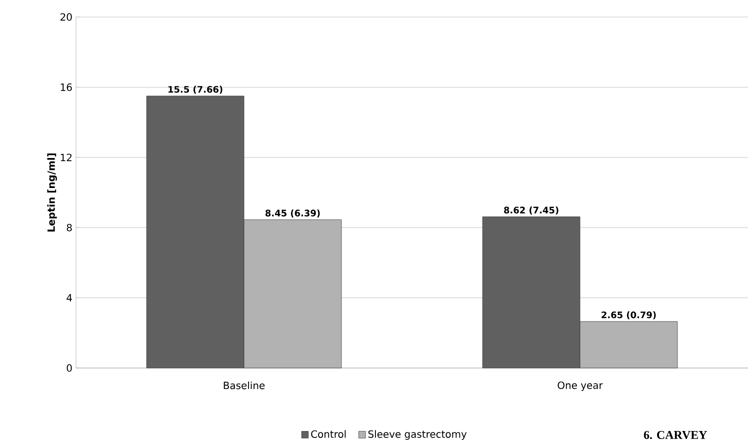  What do you see at coordinates (580, 386) in the screenshot?
I see `x-tick-label: One year` at bounding box center [580, 386].